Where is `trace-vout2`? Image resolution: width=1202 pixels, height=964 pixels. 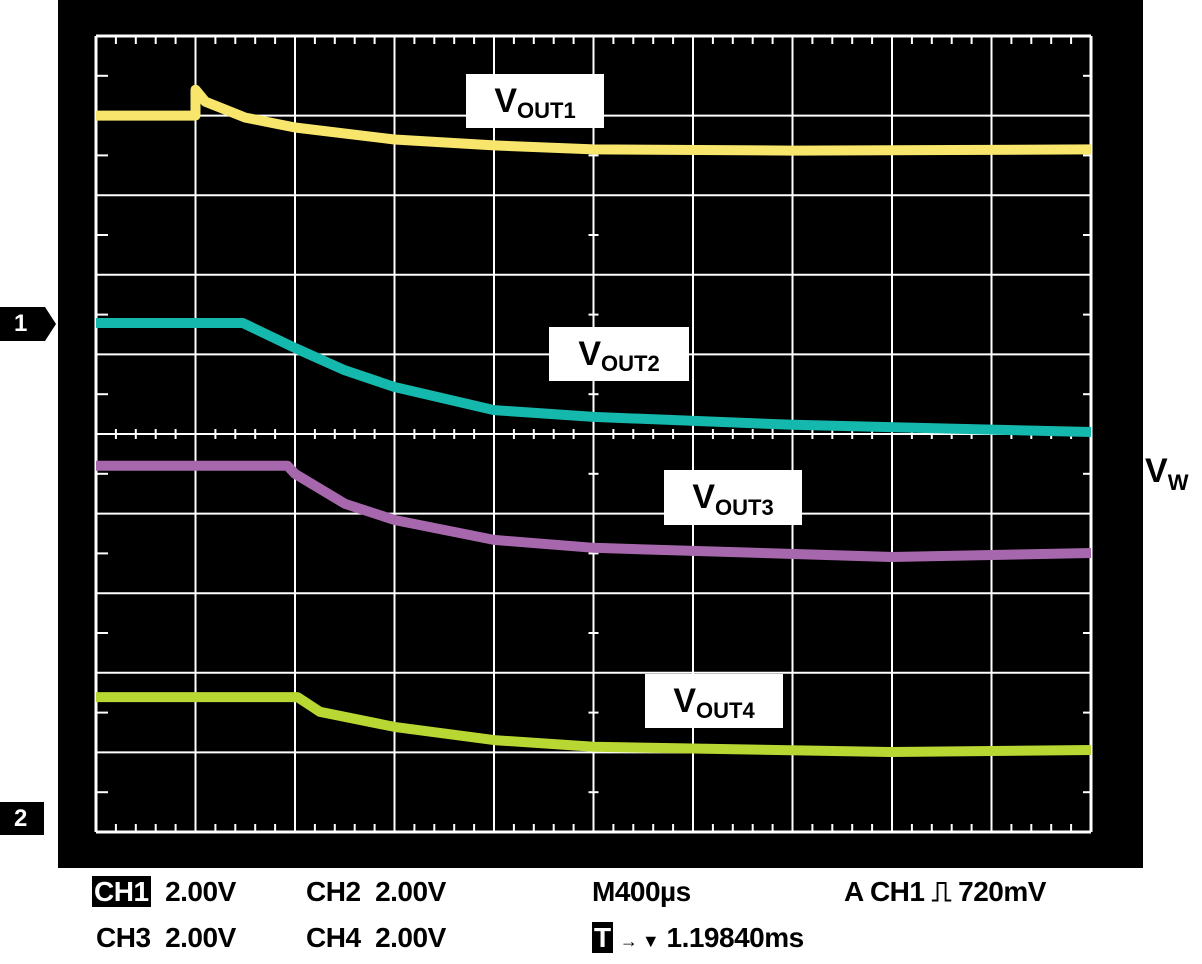
trace-vout2 is located at coordinates (594, 377).